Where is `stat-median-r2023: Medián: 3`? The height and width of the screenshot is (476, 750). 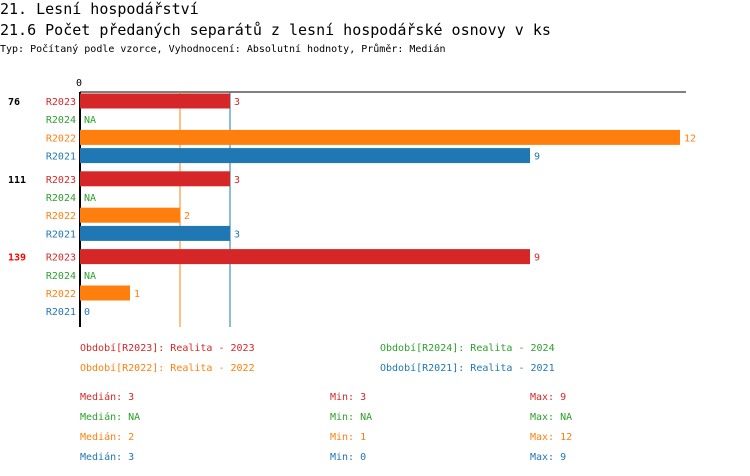
stat-median-r2023: Medián: 3 is located at coordinates (107, 397).